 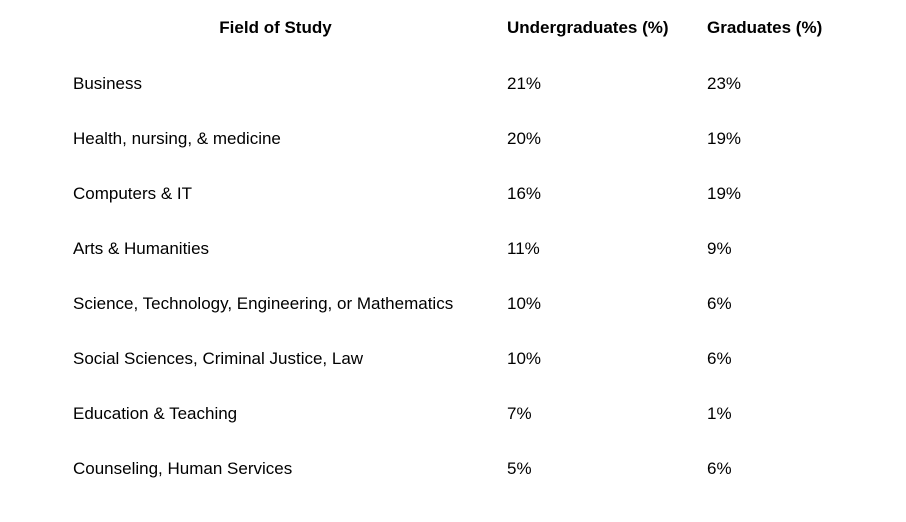 I want to click on undergraduates-cell: 16%, so click(x=524, y=193).